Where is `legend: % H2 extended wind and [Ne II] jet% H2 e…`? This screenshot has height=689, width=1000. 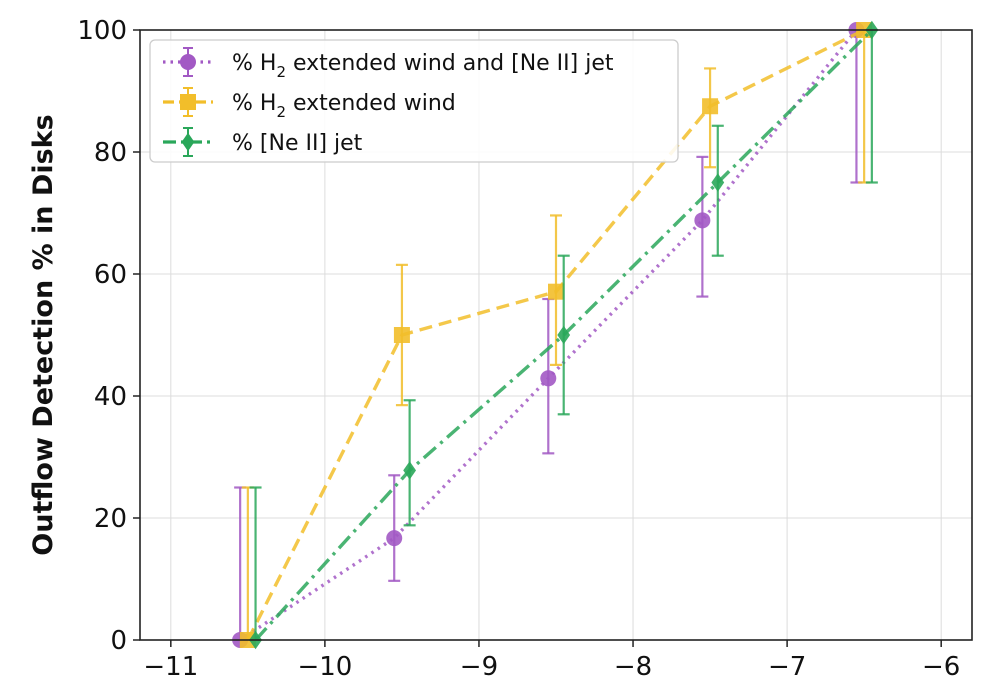 legend: % H2 extended wind and [Ne II] jet% H2 e… is located at coordinates (414, 101).